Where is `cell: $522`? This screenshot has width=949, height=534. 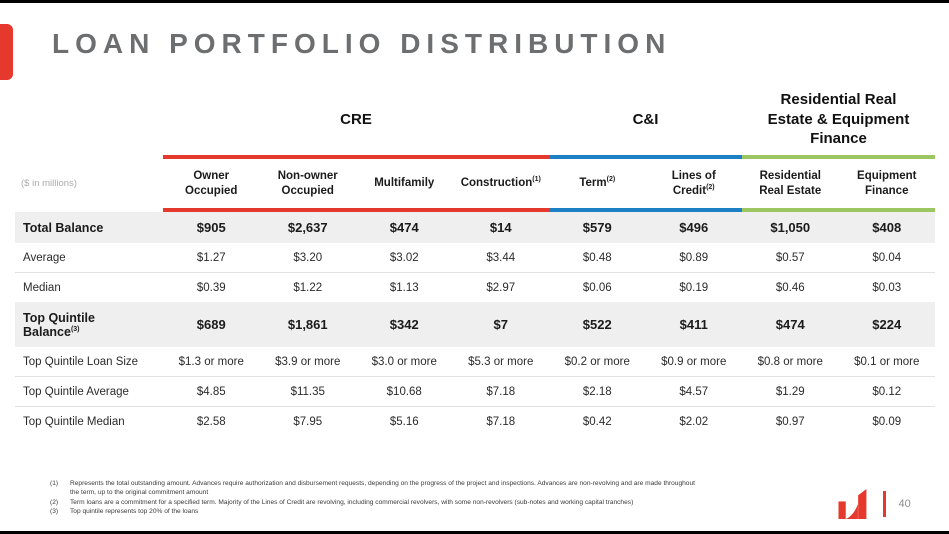 cell: $522 is located at coordinates (597, 324).